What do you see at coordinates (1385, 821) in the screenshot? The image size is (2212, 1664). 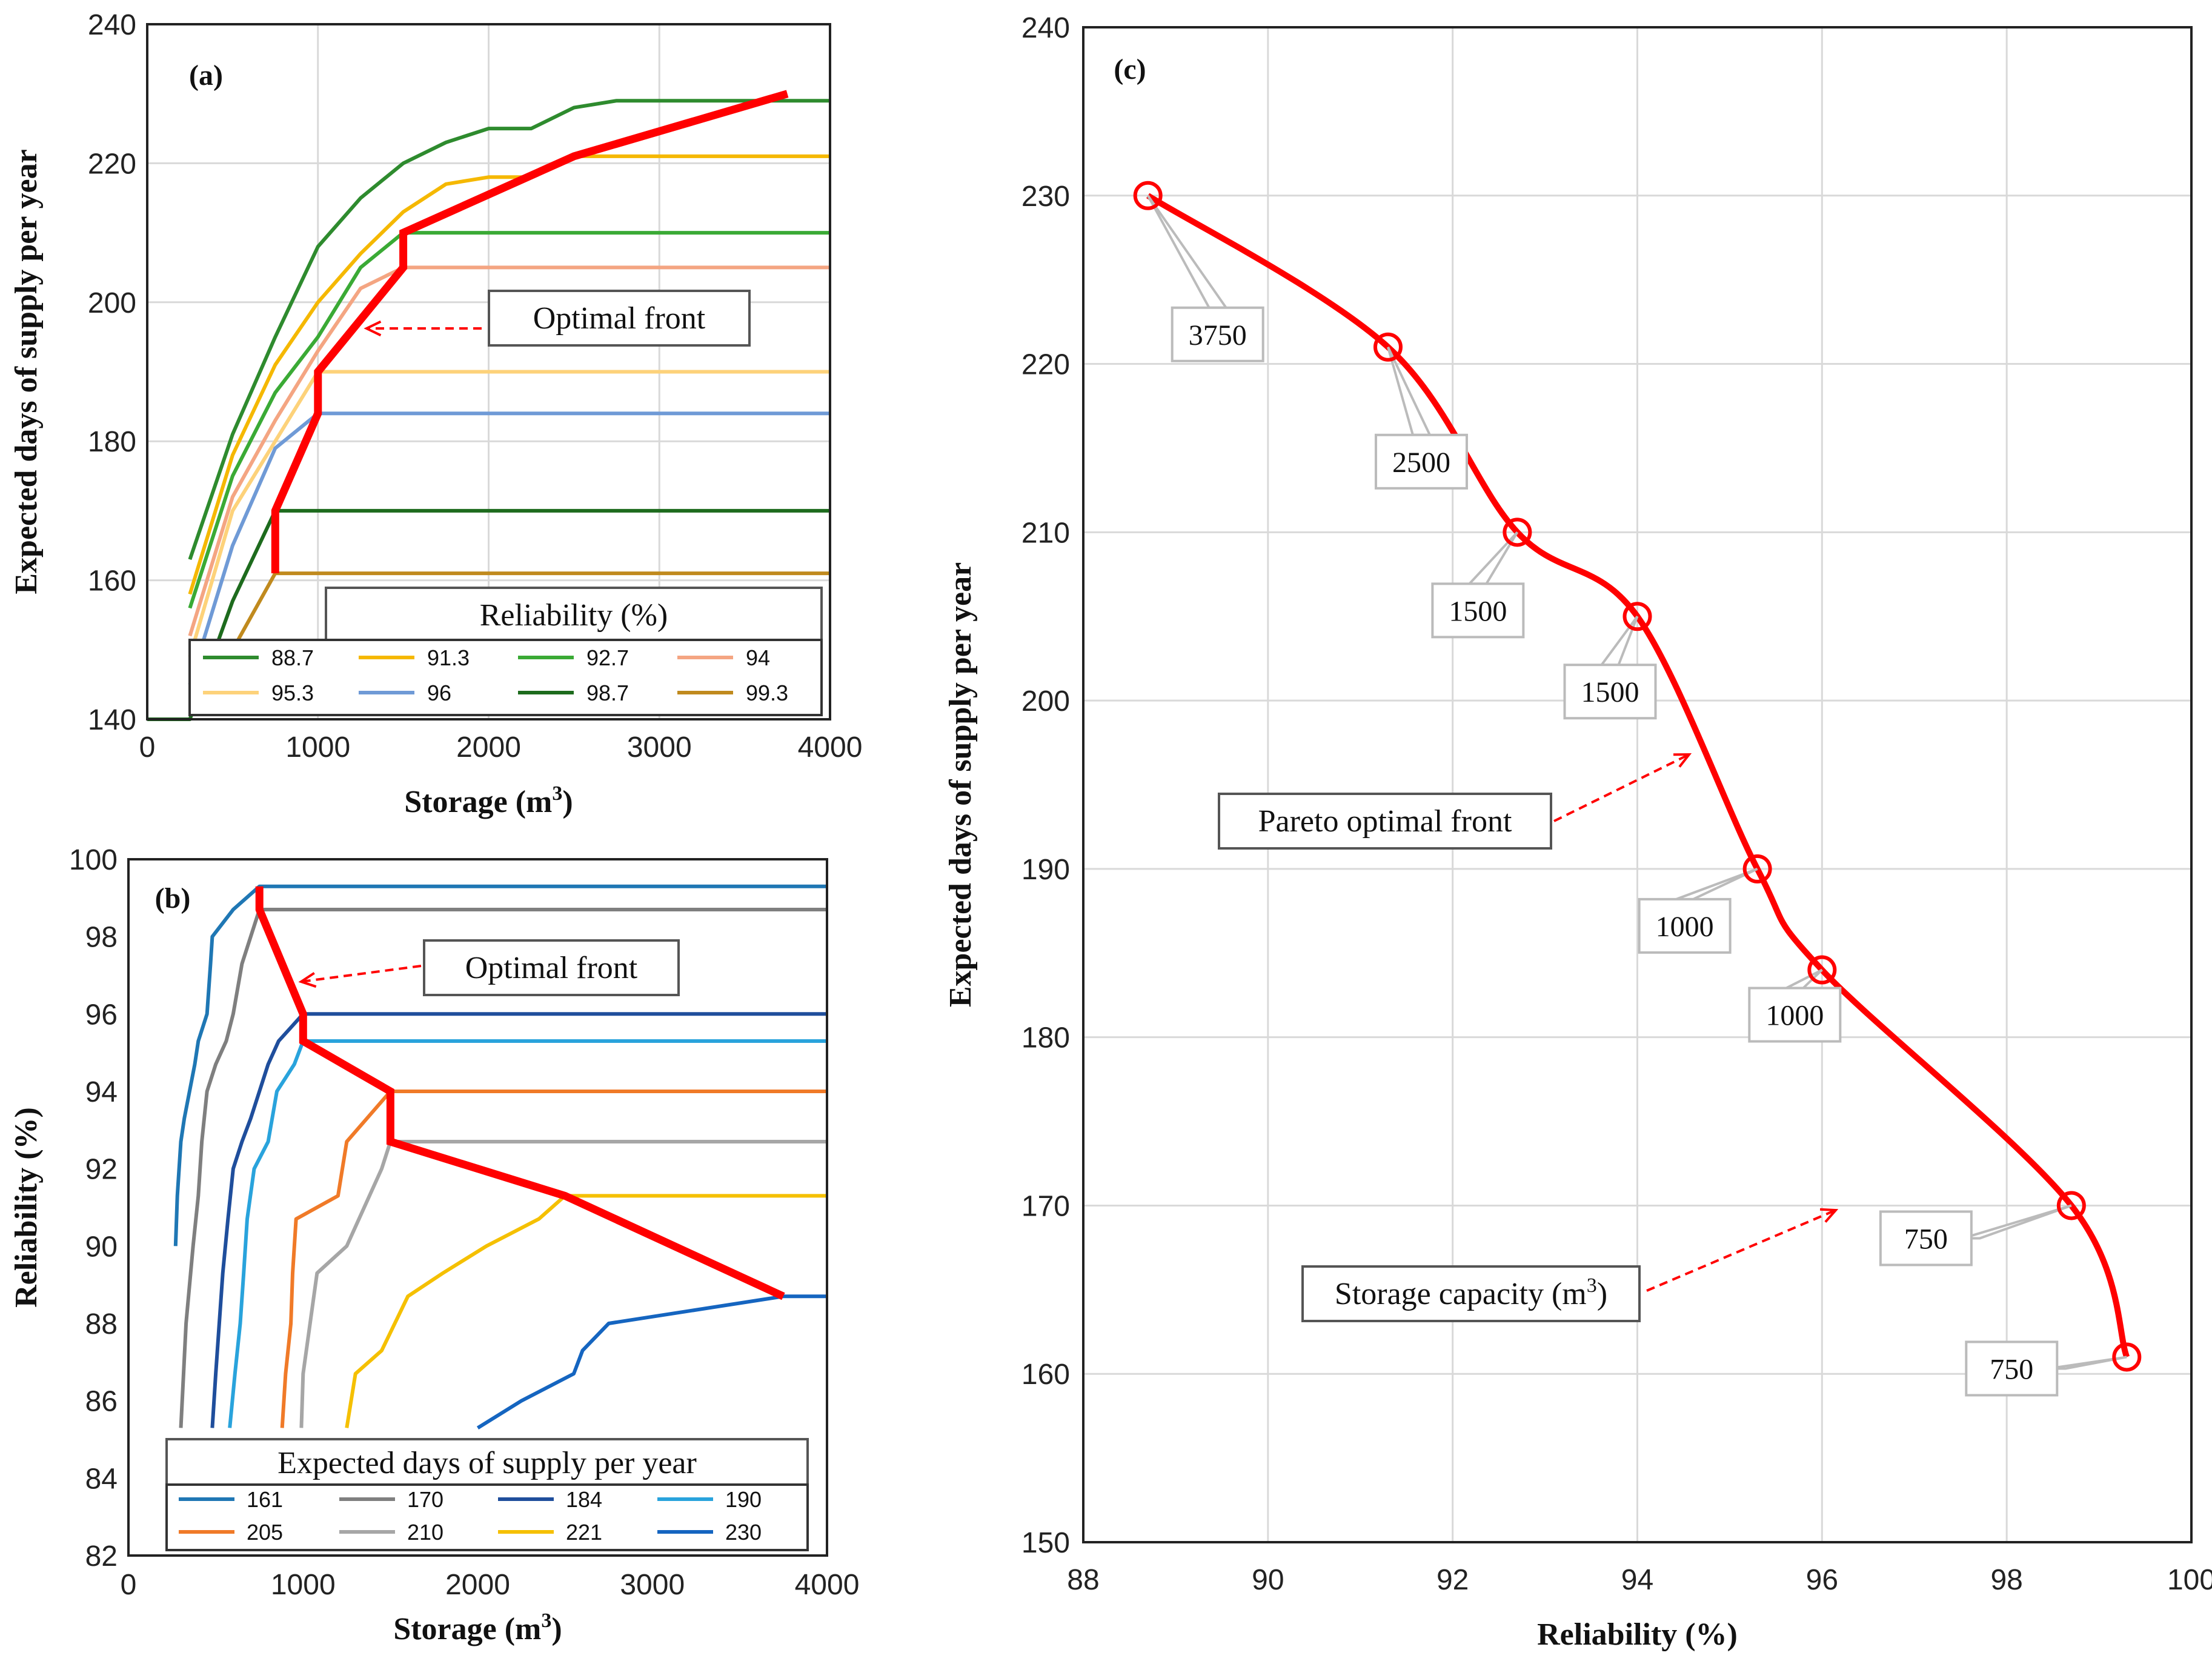 I see `annotation-pareto-front: Pareto optimal front` at bounding box center [1385, 821].